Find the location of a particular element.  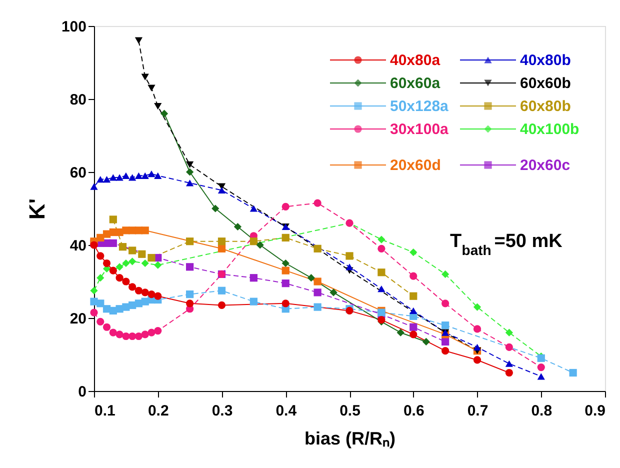

legend-label: 40x100b is located at coordinates (550, 129).